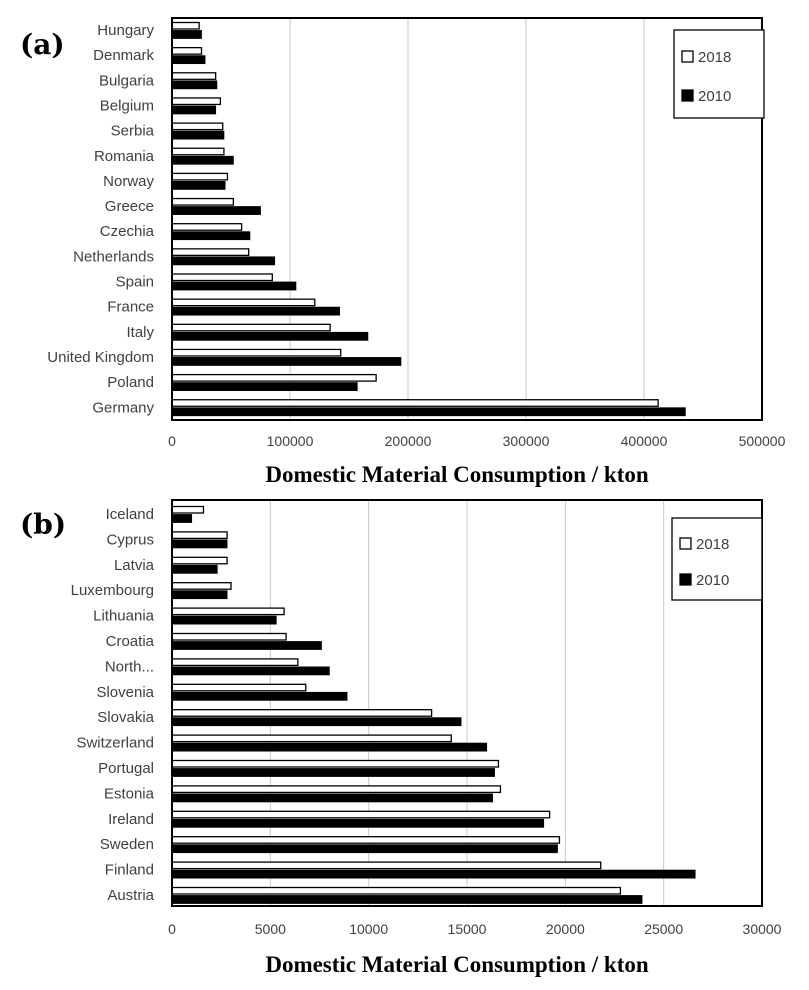  Describe the element at coordinates (316, 722) in the screenshot. I see `bar-2010-slovakia` at that location.